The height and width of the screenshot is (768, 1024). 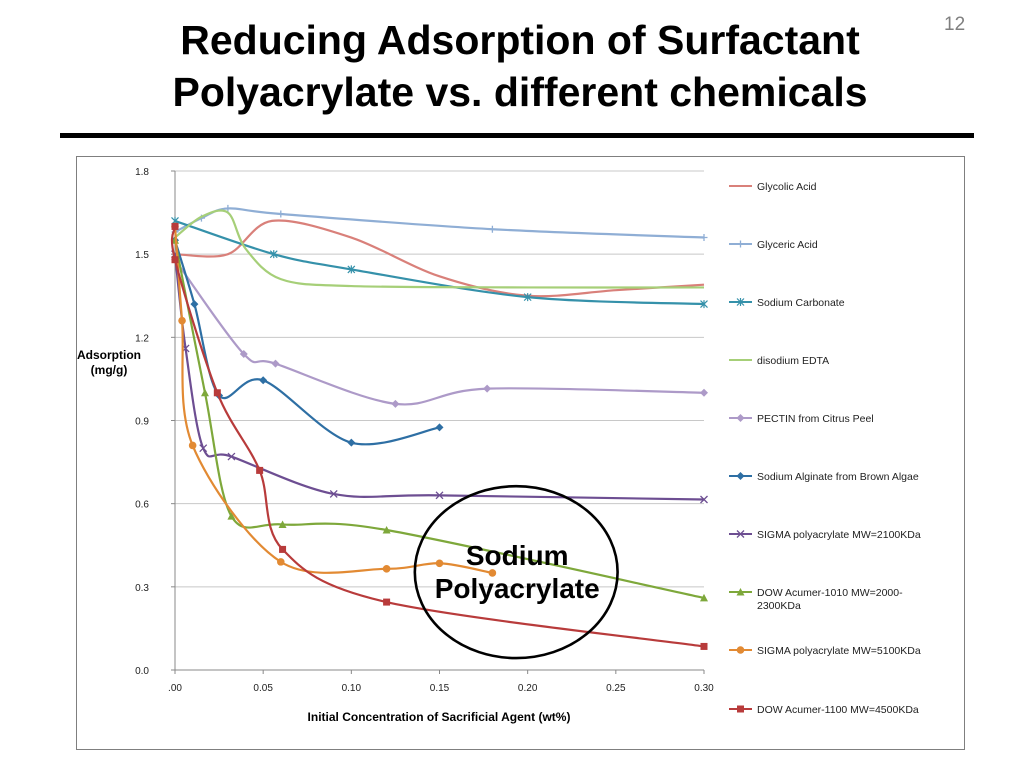 What do you see at coordinates (779, 606) in the screenshot?
I see `legend-label: 2300KDa` at bounding box center [779, 606].